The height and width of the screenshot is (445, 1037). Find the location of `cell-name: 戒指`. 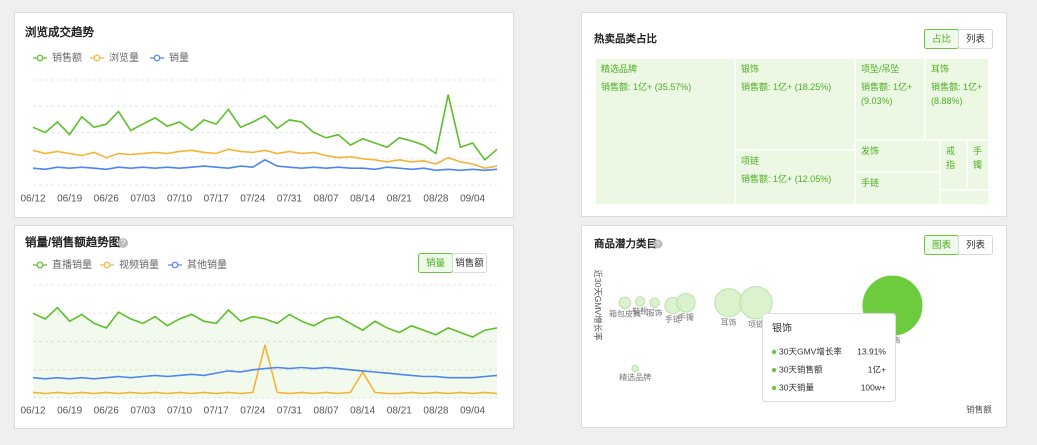

cell-name: 戒指 is located at coordinates (951, 158).